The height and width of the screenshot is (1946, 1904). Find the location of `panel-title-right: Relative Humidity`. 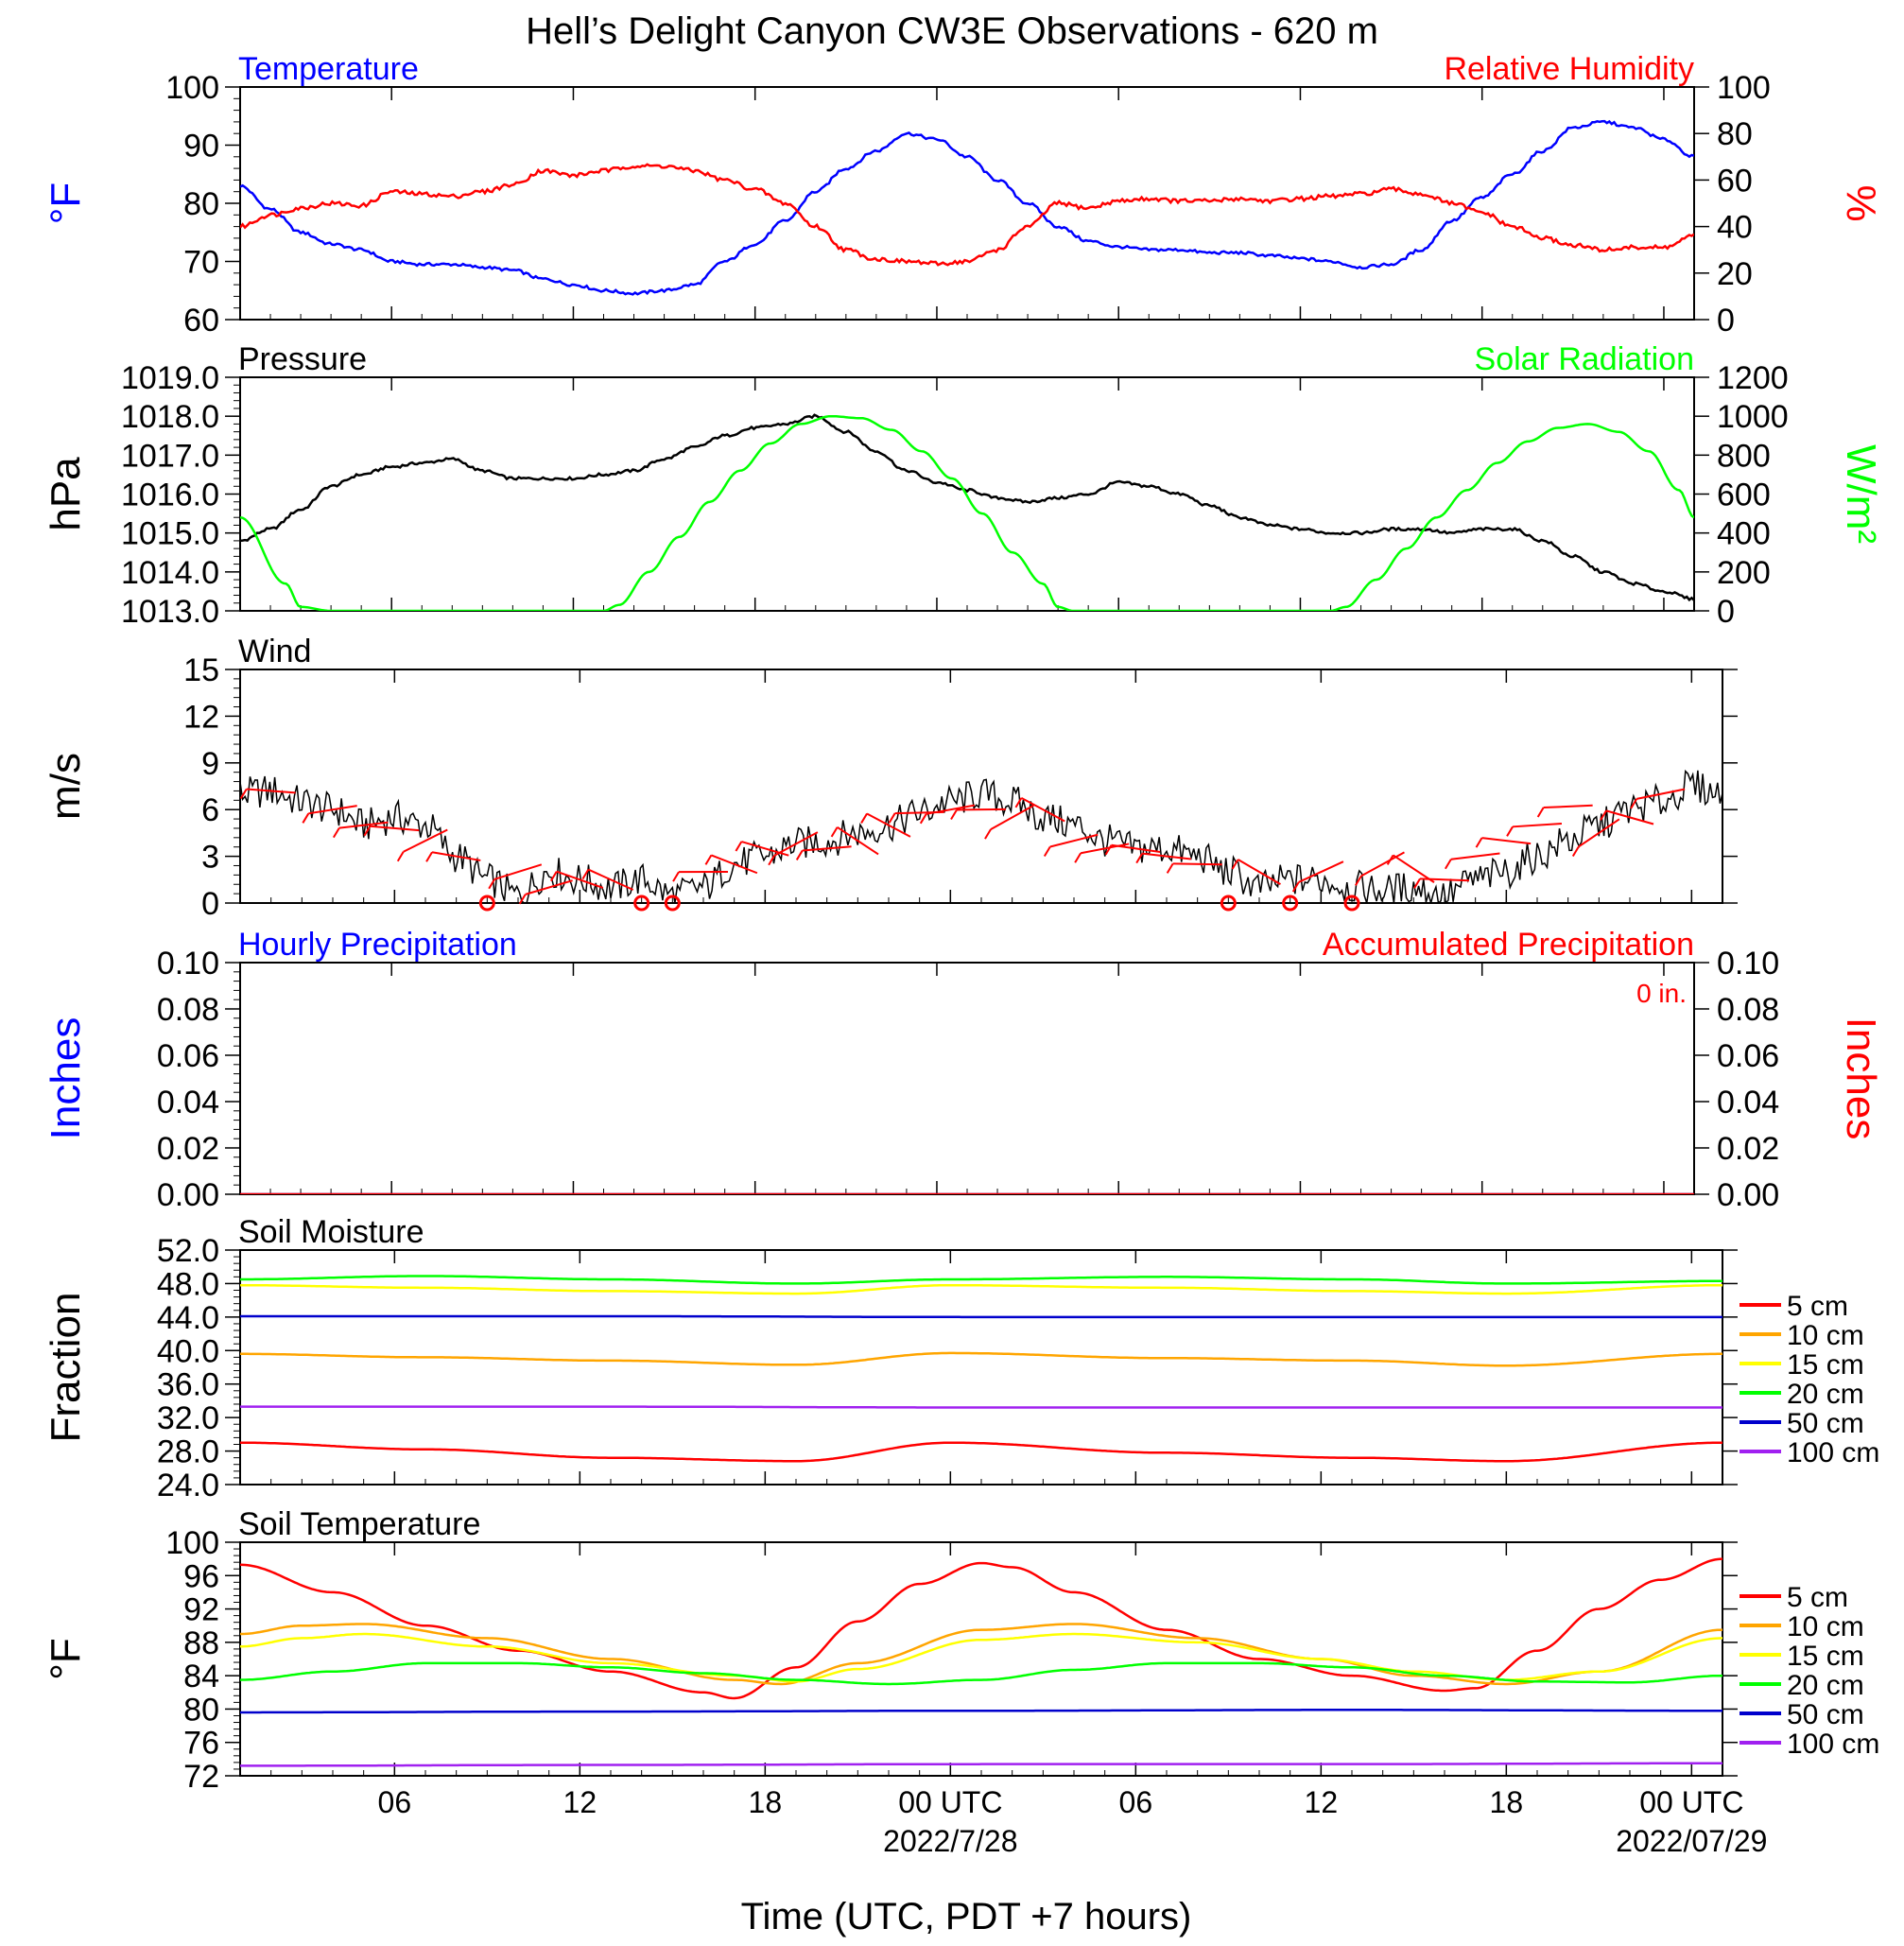

panel-title-right: Relative Humidity is located at coordinates (1569, 69).